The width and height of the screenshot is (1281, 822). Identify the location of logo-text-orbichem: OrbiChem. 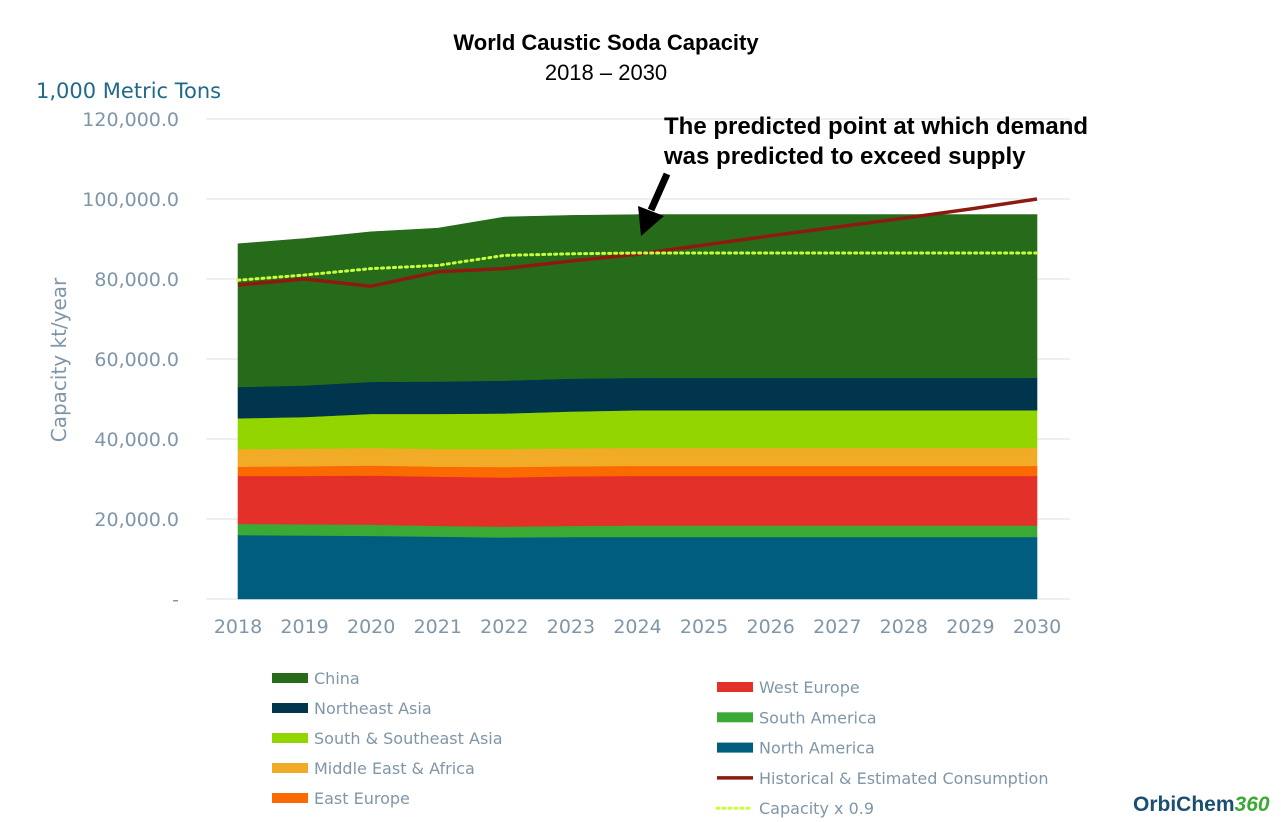
(1184, 804).